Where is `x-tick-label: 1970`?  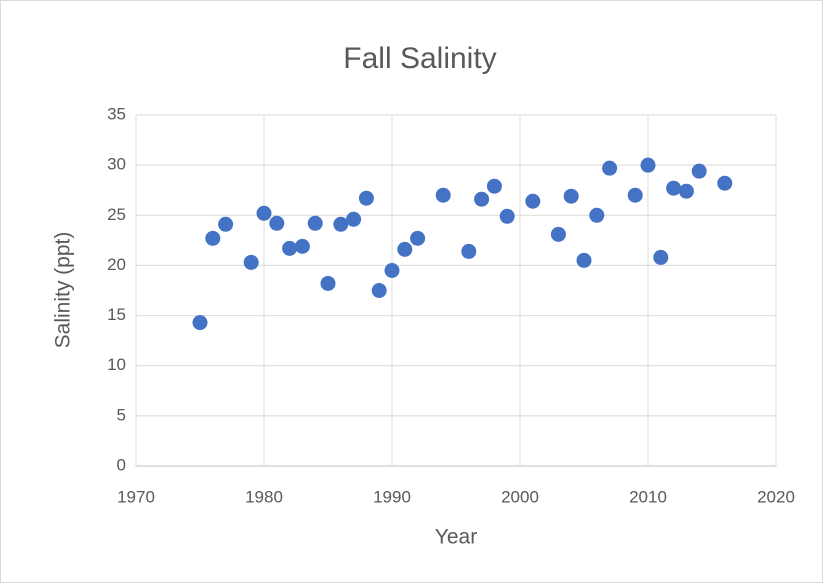 x-tick-label: 1970 is located at coordinates (136, 496).